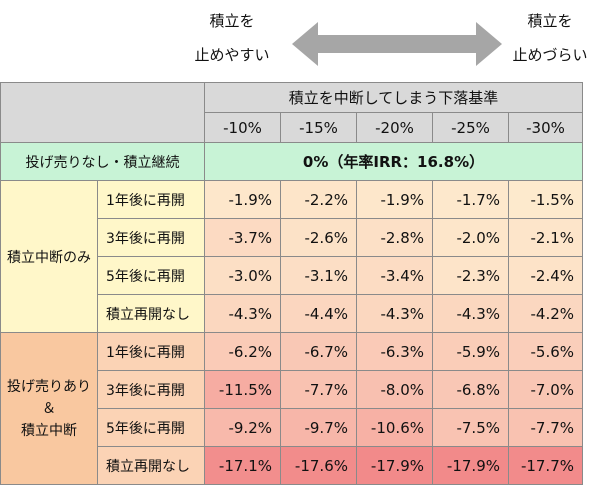 The width and height of the screenshot is (600, 485). What do you see at coordinates (545, 313) in the screenshot?
I see `table-cell: -4.2%` at bounding box center [545, 313].